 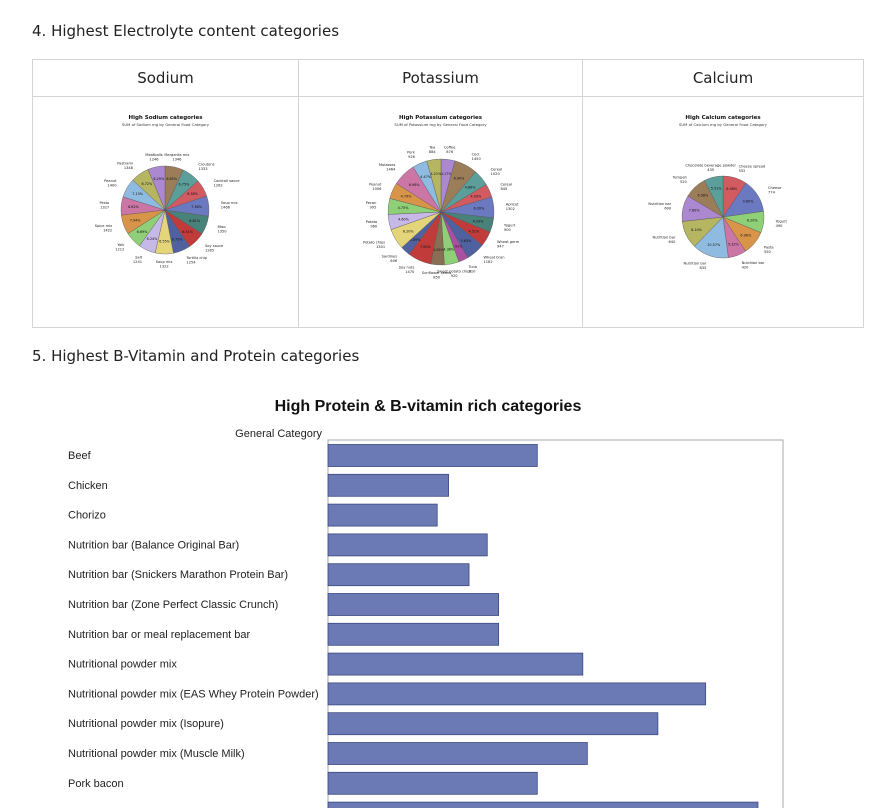 I want to click on pie-slice-value: 1212, so click(x=119, y=250).